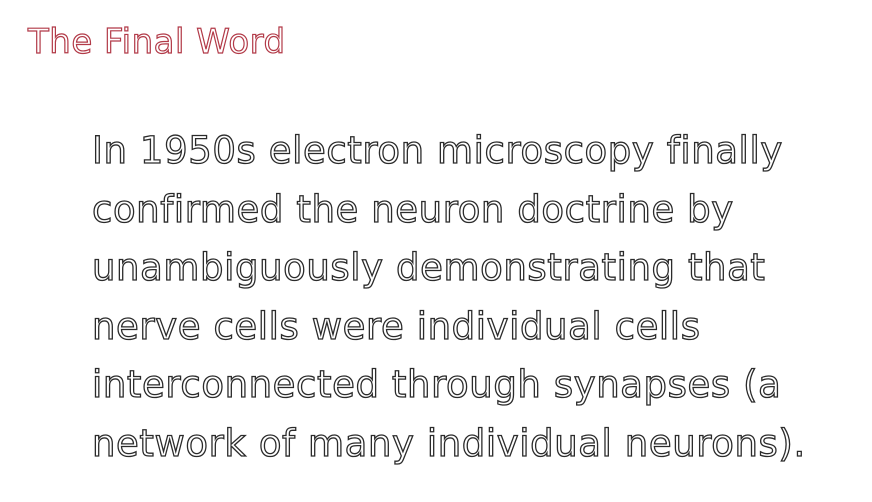 Image resolution: width=872 pixels, height=502 pixels. I want to click on body-line-5: interconnected through synapses (a, so click(436, 384).